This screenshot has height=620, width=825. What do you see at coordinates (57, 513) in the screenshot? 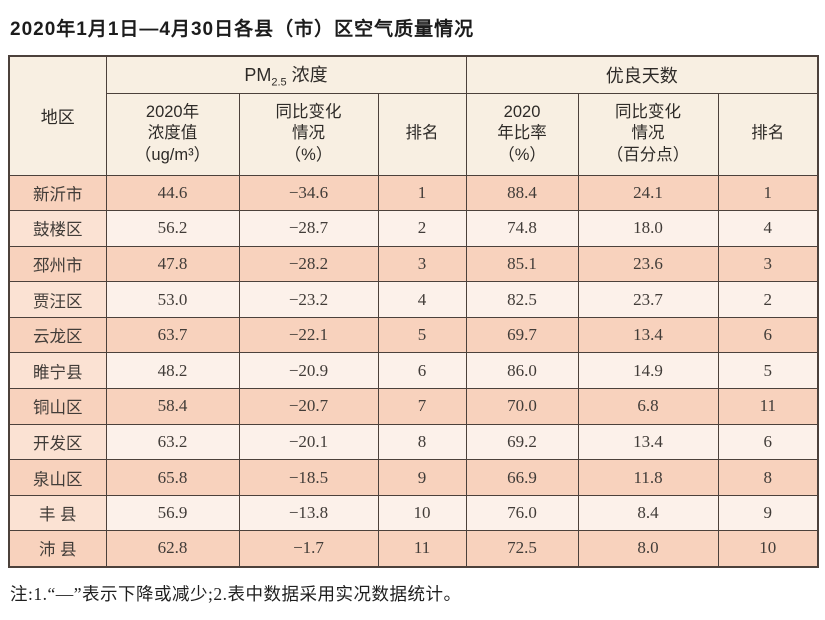
I see `region-cell: 丰 县` at bounding box center [57, 513].